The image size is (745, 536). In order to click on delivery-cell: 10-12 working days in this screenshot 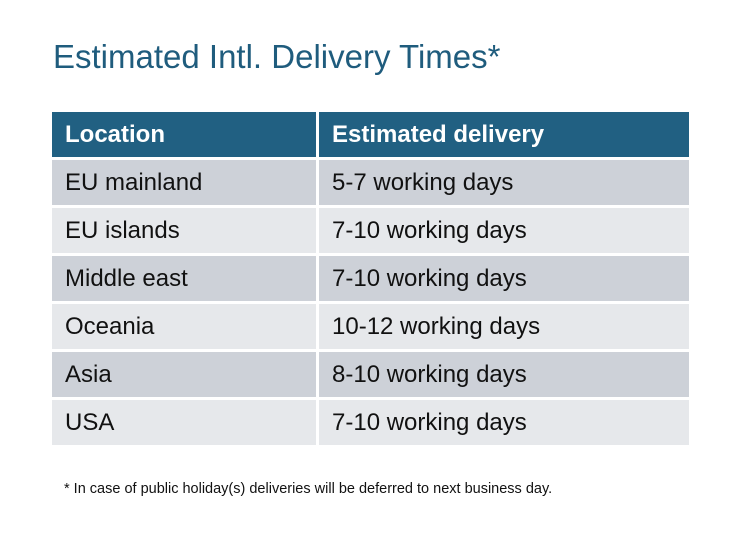, I will do `click(504, 326)`.